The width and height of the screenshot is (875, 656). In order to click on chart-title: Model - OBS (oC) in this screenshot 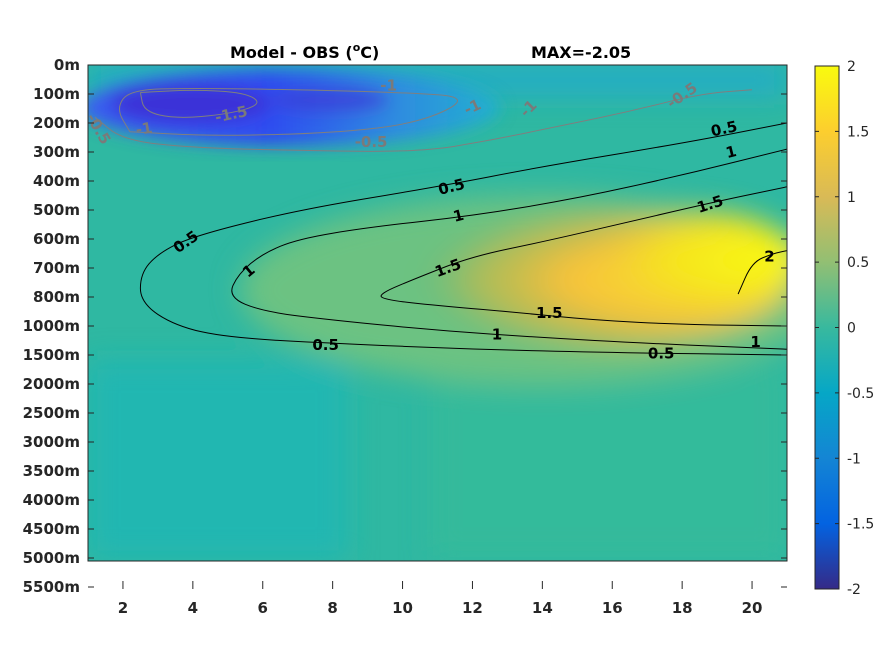, I will do `click(304, 51)`.